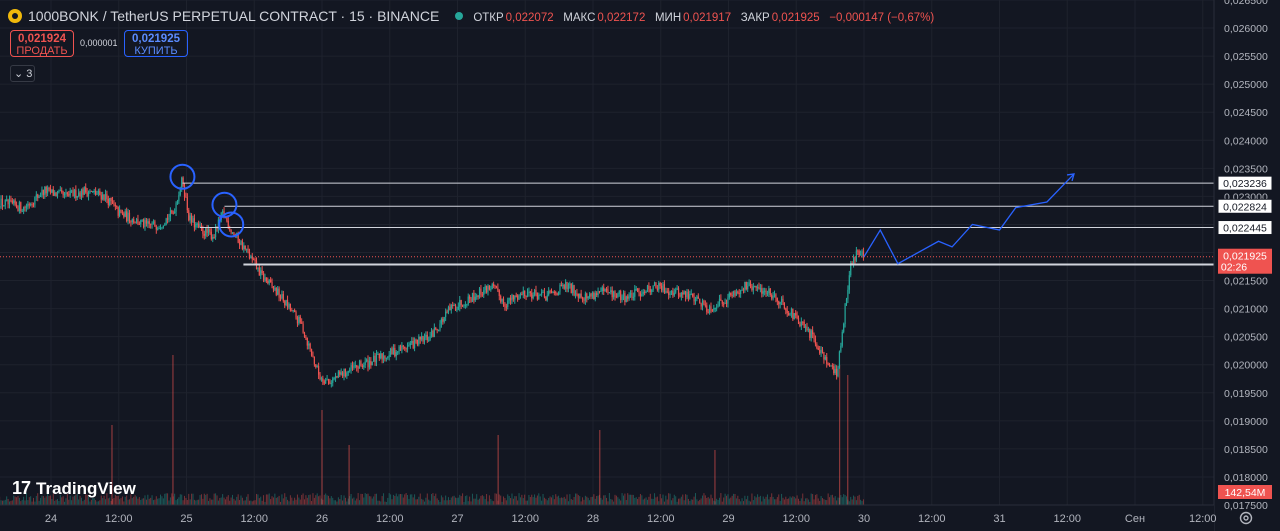 The image size is (1280, 531). I want to click on gear-icon, so click(1246, 518).